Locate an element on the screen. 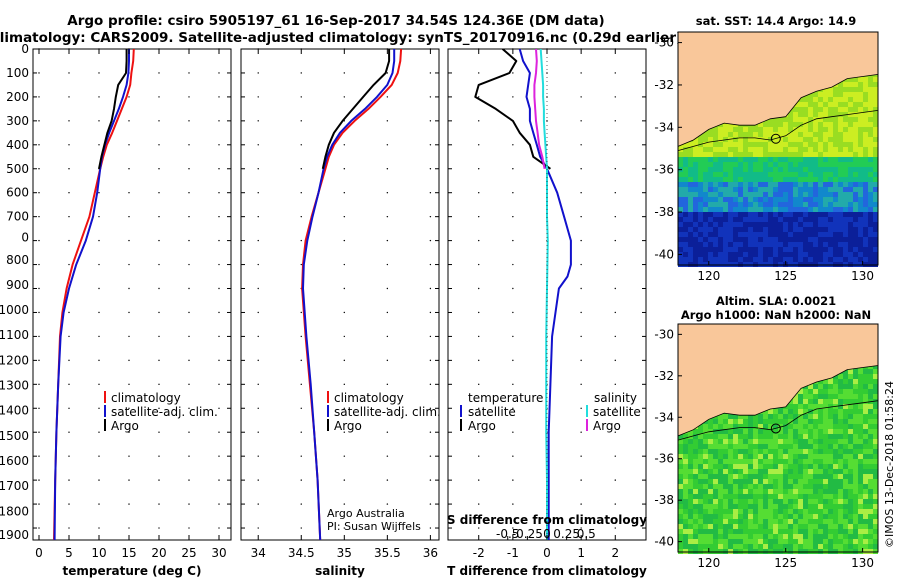  legend-swatch-t-argo is located at coordinates (461, 425).